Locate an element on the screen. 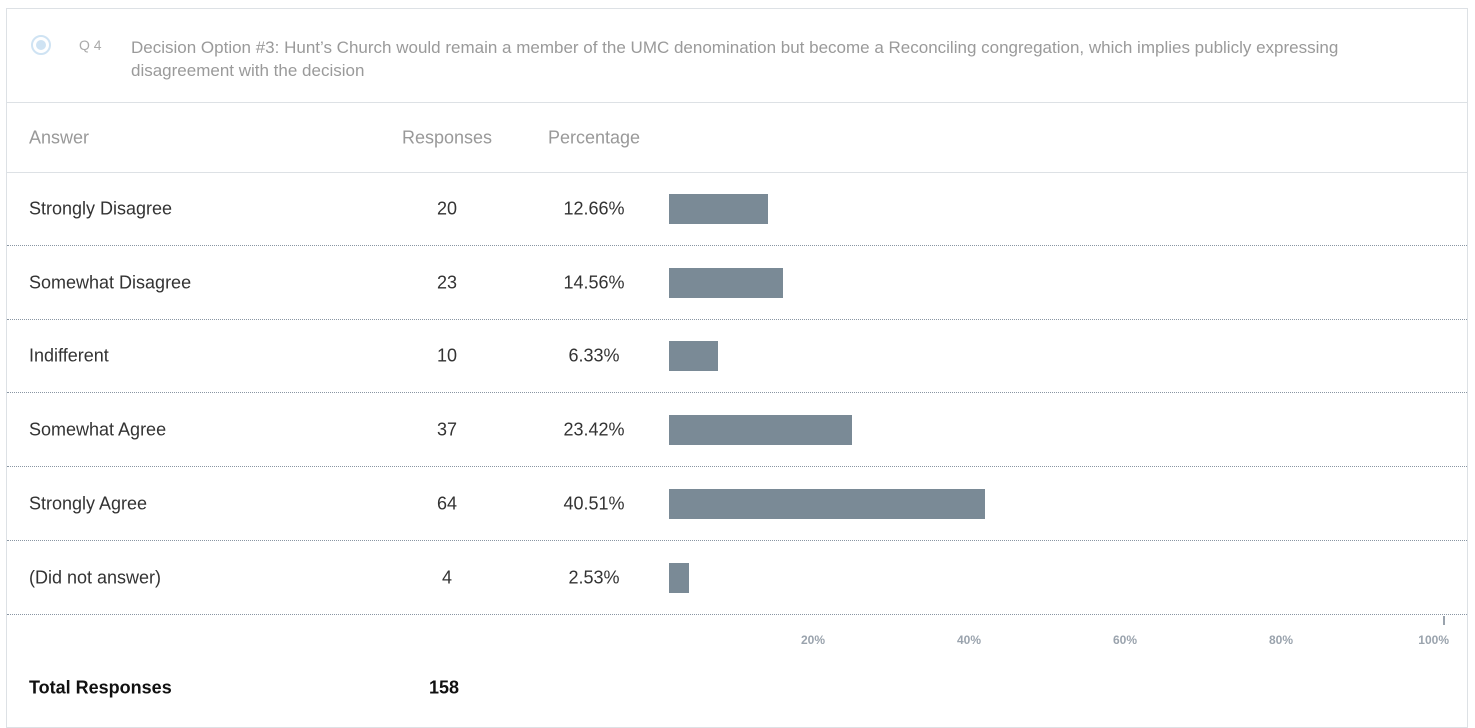  total-label: Total Responses is located at coordinates (100, 687).